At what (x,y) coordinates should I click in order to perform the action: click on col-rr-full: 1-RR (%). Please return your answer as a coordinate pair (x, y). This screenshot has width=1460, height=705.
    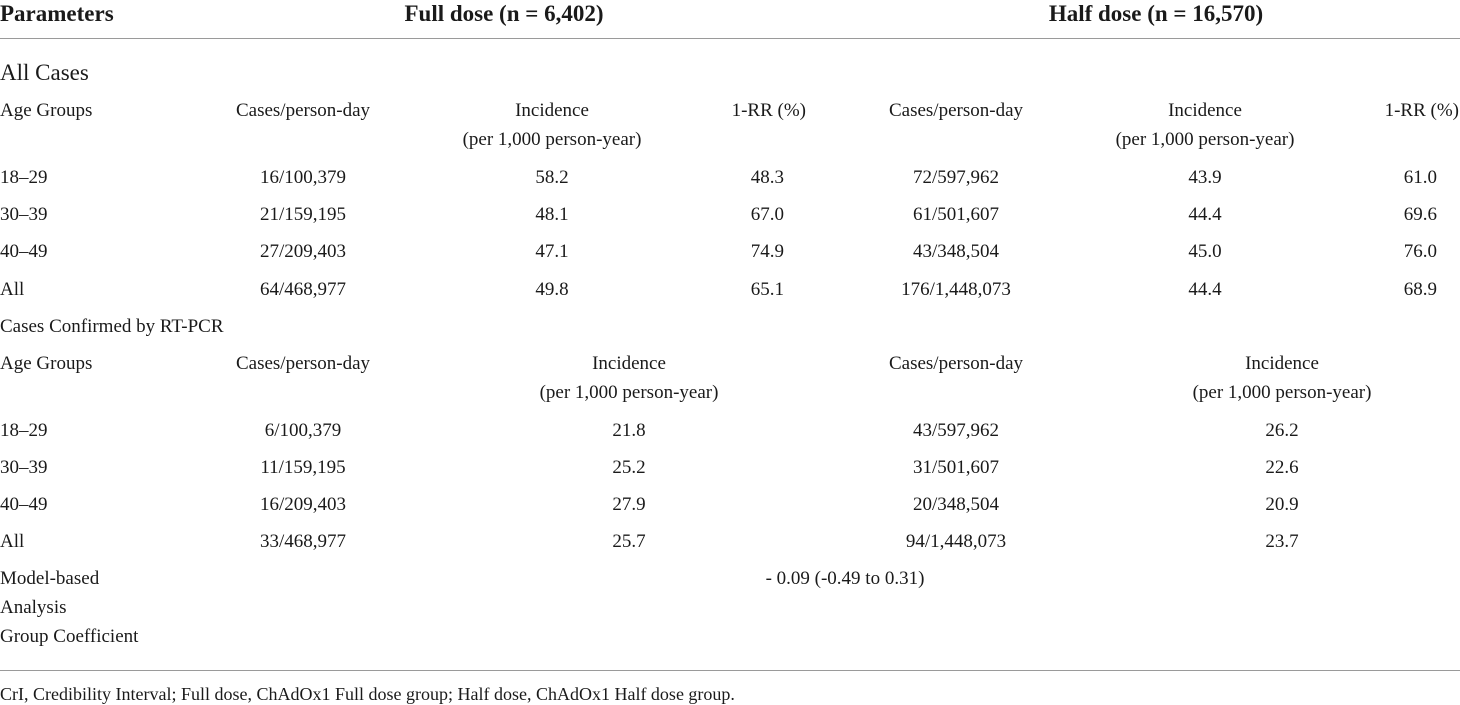
    Looking at the image, I should click on (768, 110).